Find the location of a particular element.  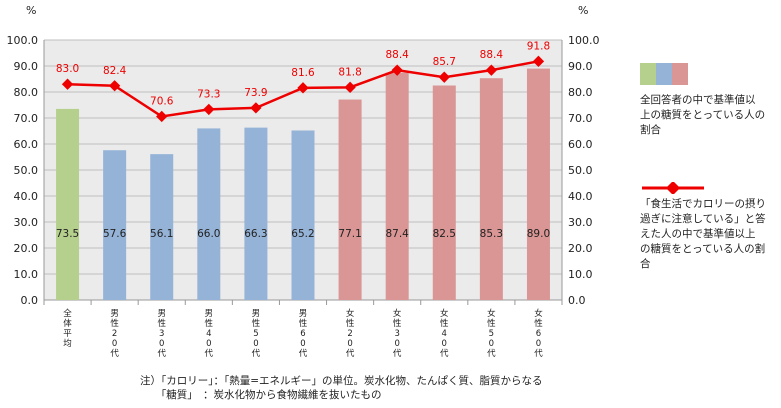

x-tick-label-char: 体 is located at coordinates (67, 323).